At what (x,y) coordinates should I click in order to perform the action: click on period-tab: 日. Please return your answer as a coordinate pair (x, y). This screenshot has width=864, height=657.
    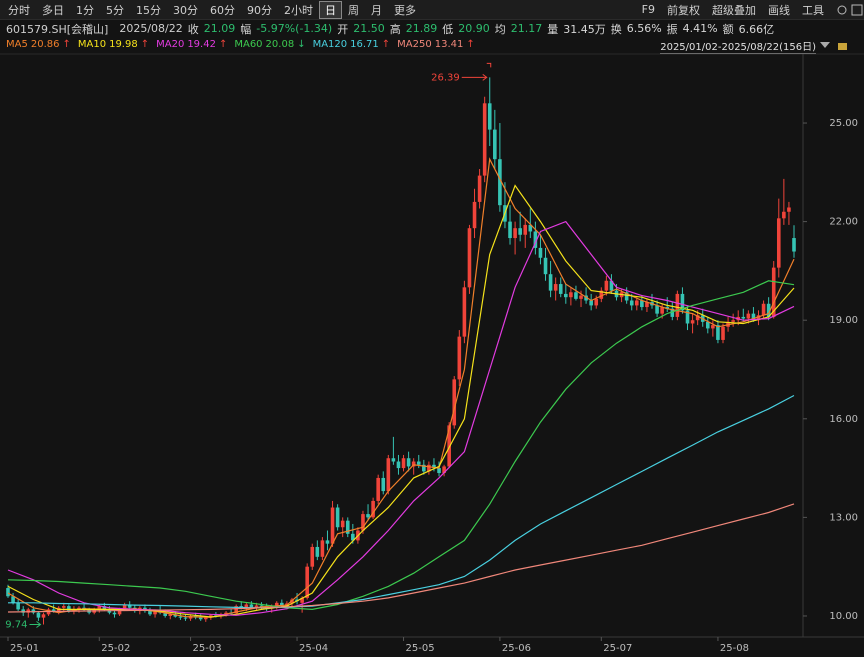
    Looking at the image, I should click on (330, 9).